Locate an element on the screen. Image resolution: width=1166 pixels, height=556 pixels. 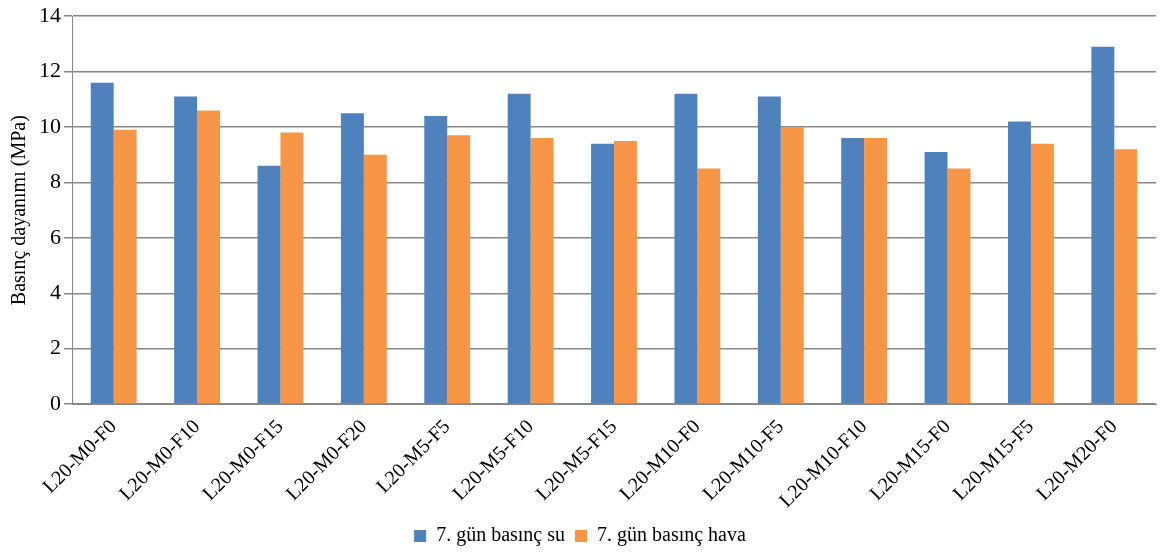
y-tick-label: 8 is located at coordinates (55, 181).